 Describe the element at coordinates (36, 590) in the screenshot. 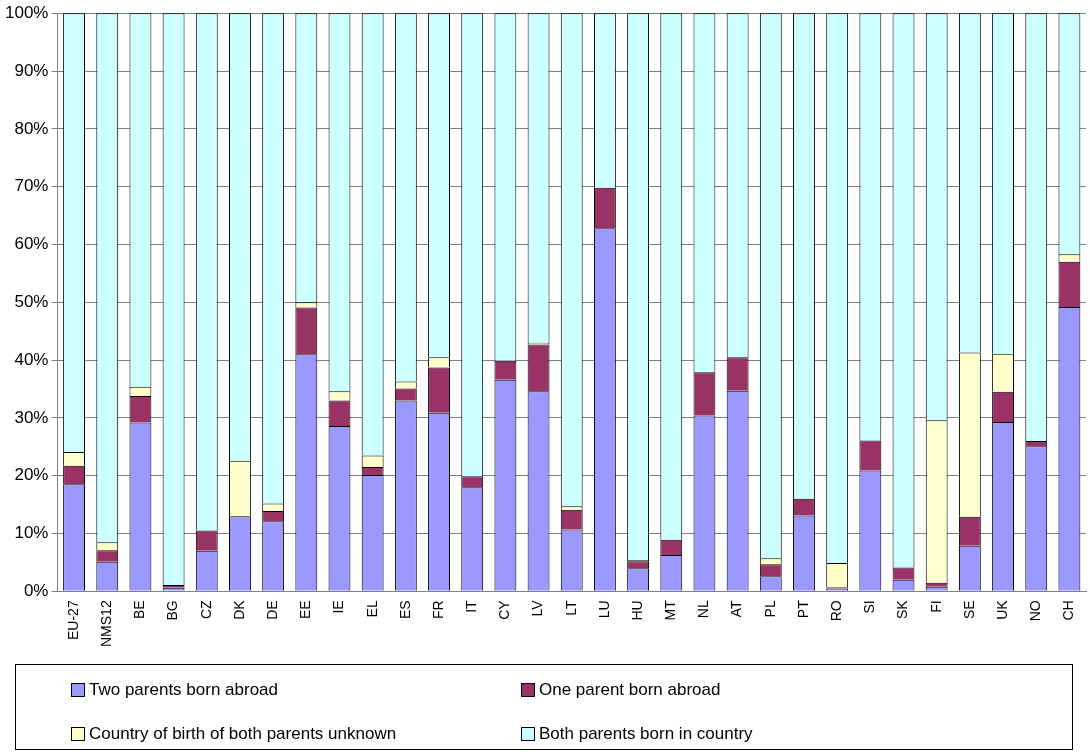

I see `y-tick-label: 0%` at that location.